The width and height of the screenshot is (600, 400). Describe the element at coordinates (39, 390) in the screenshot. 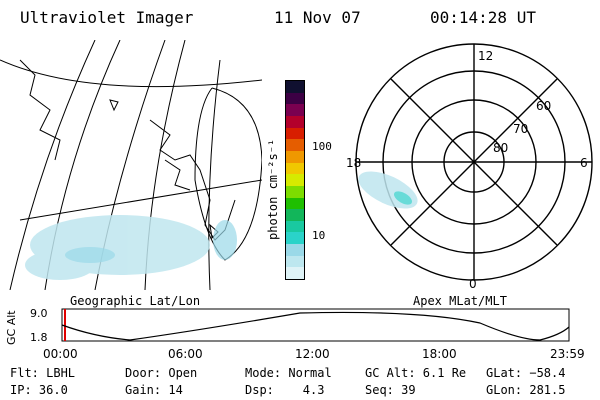

I see `ip-value: IP: 36.0` at that location.